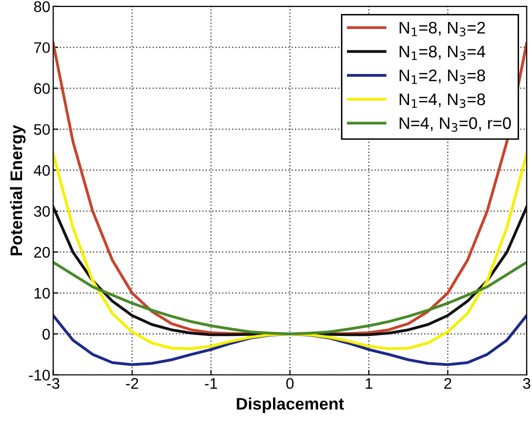 Image resolution: width=532 pixels, height=426 pixels. I want to click on x-tick-label: 0, so click(290, 383).